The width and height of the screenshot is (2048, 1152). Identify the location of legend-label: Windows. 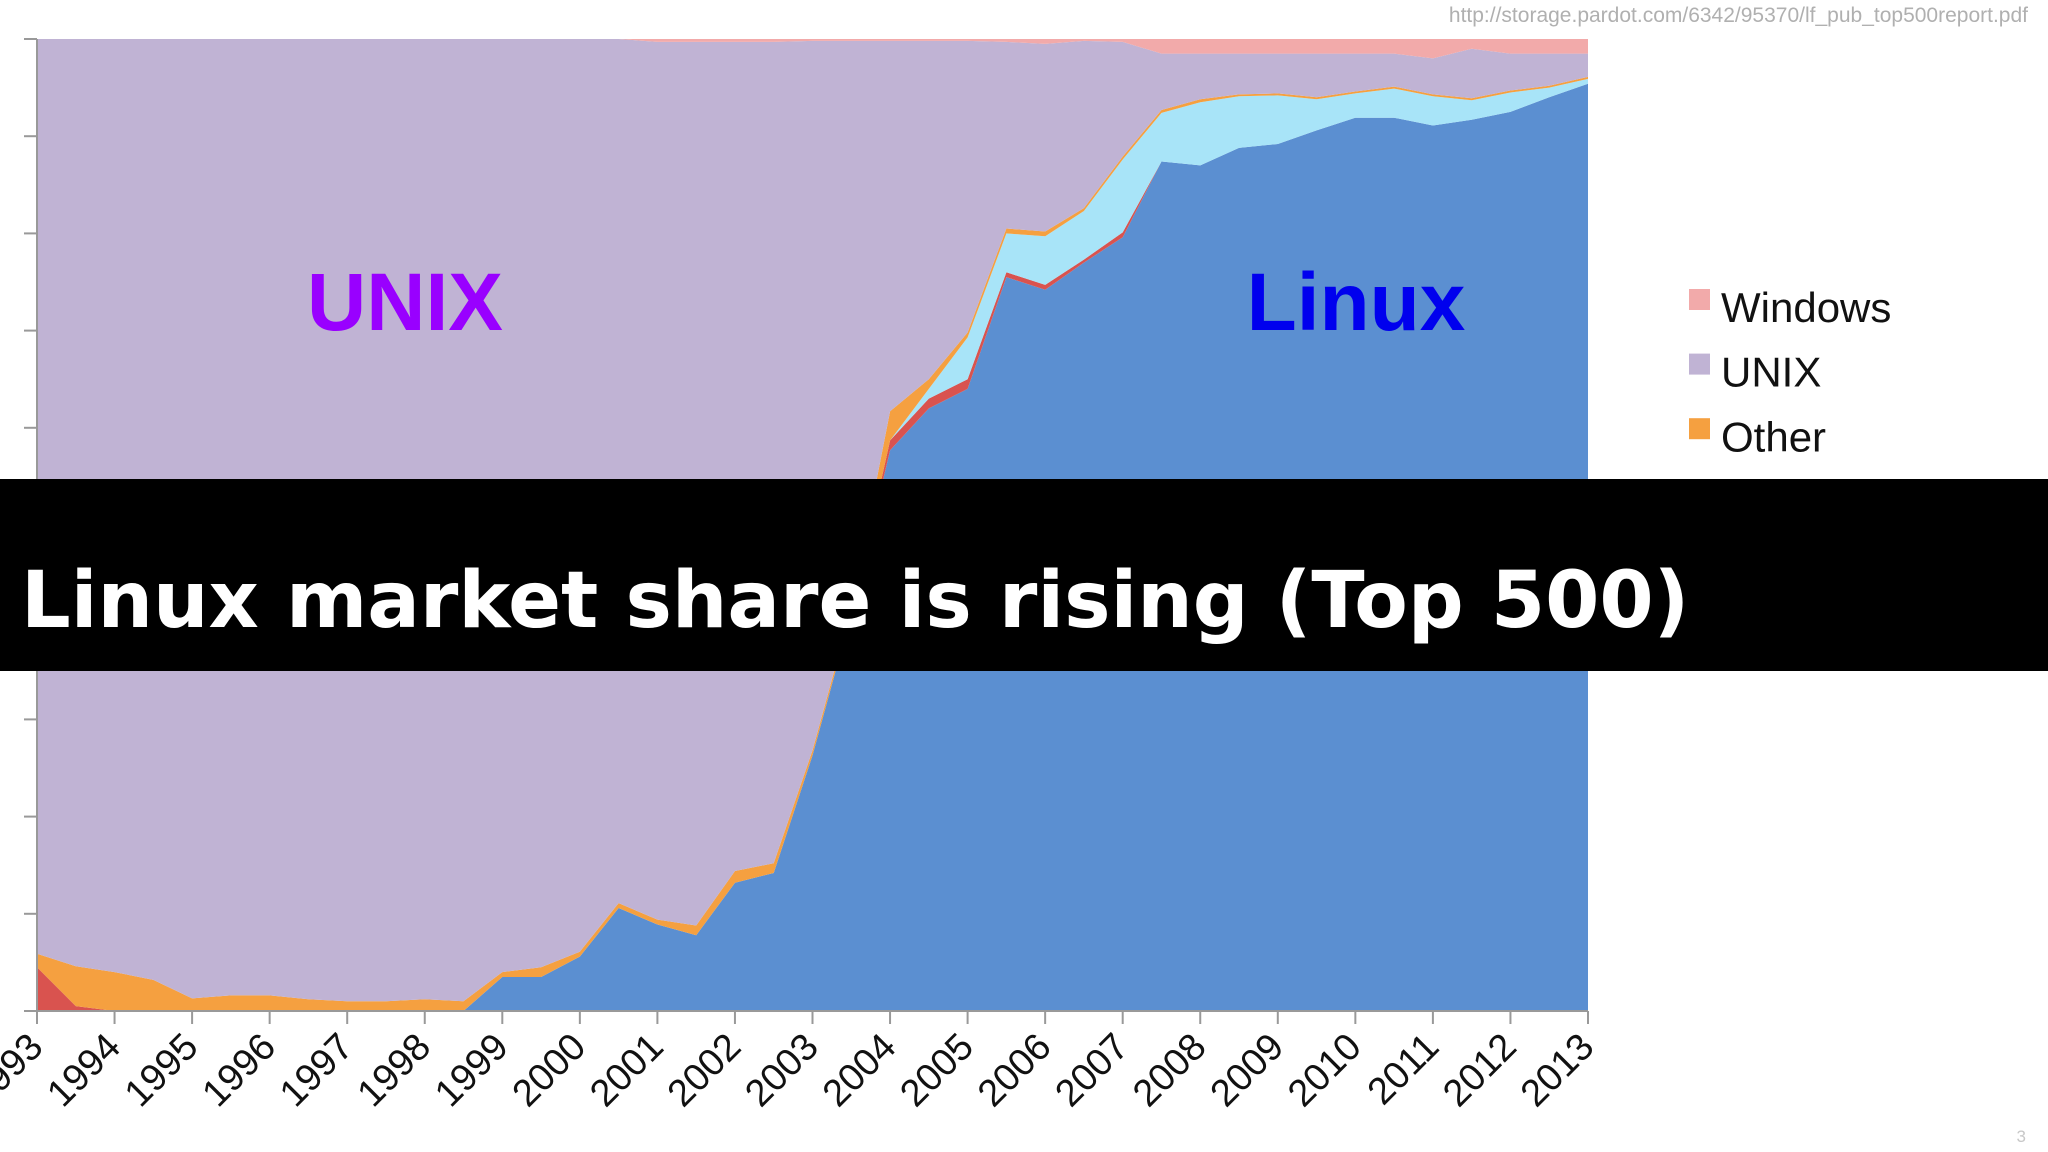
(1806, 307).